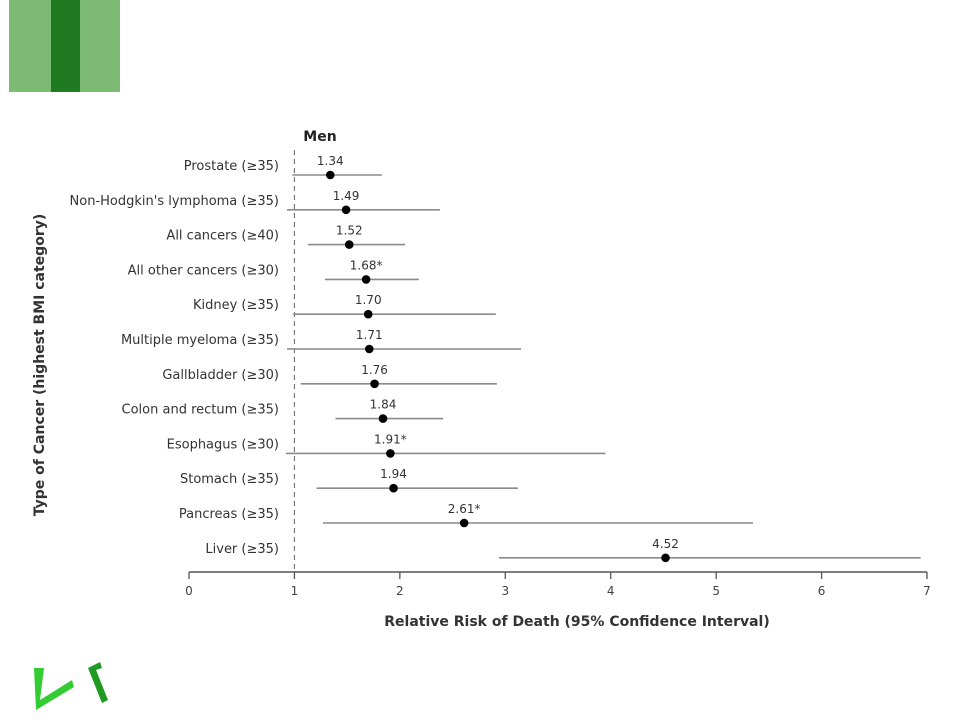  What do you see at coordinates (220, 375) in the screenshot?
I see `row-label: Gallbladder (≥30)` at bounding box center [220, 375].